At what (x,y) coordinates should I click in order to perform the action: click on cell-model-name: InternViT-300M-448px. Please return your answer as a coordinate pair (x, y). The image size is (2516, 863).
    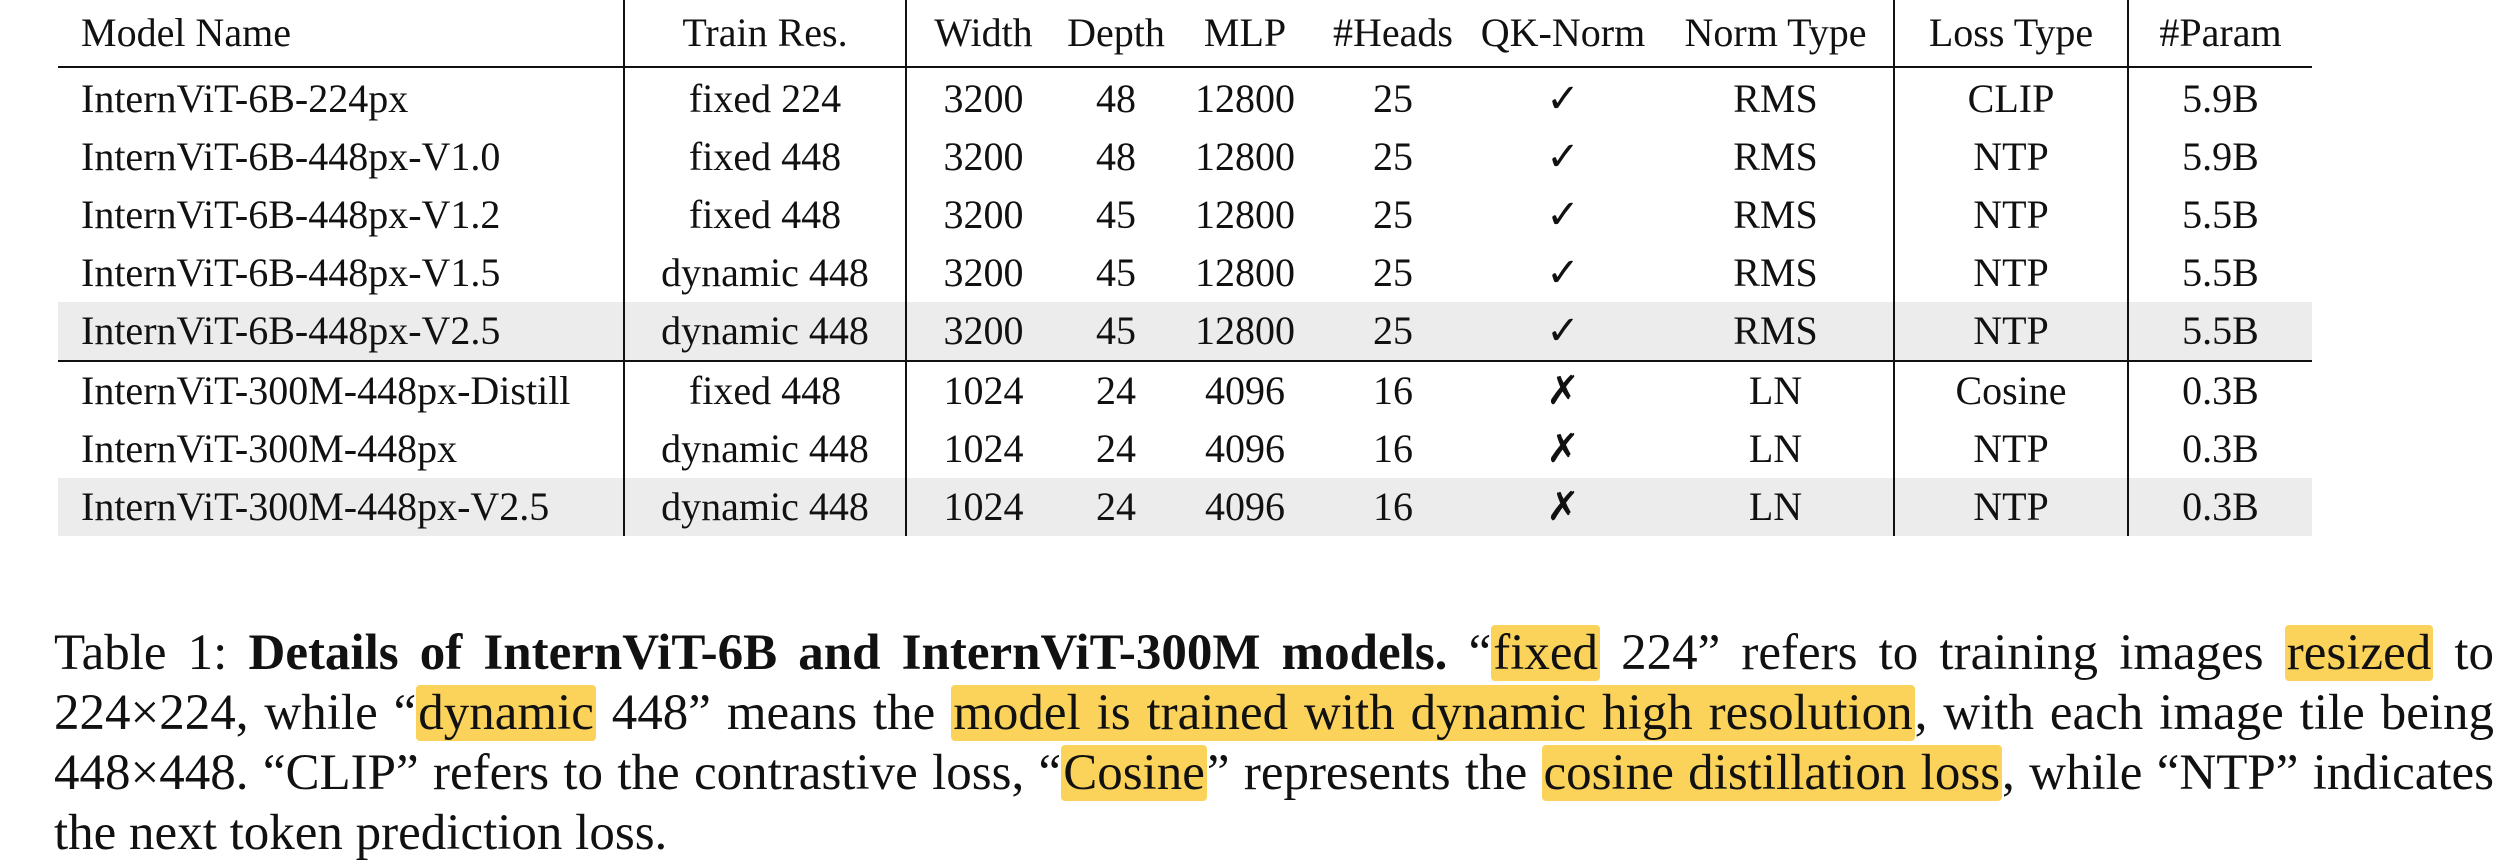
    Looking at the image, I should click on (341, 449).